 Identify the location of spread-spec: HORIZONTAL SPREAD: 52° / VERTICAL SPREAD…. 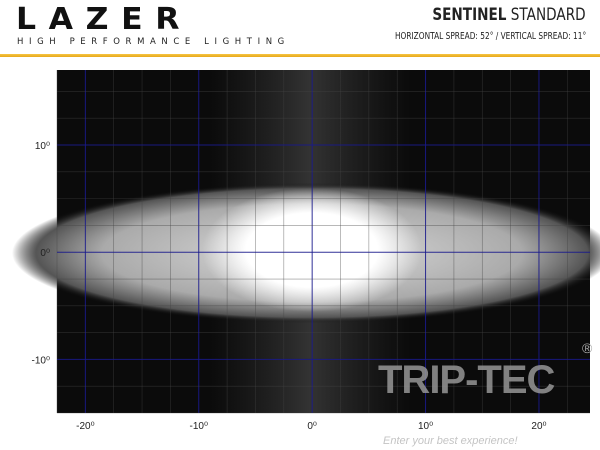
(490, 36).